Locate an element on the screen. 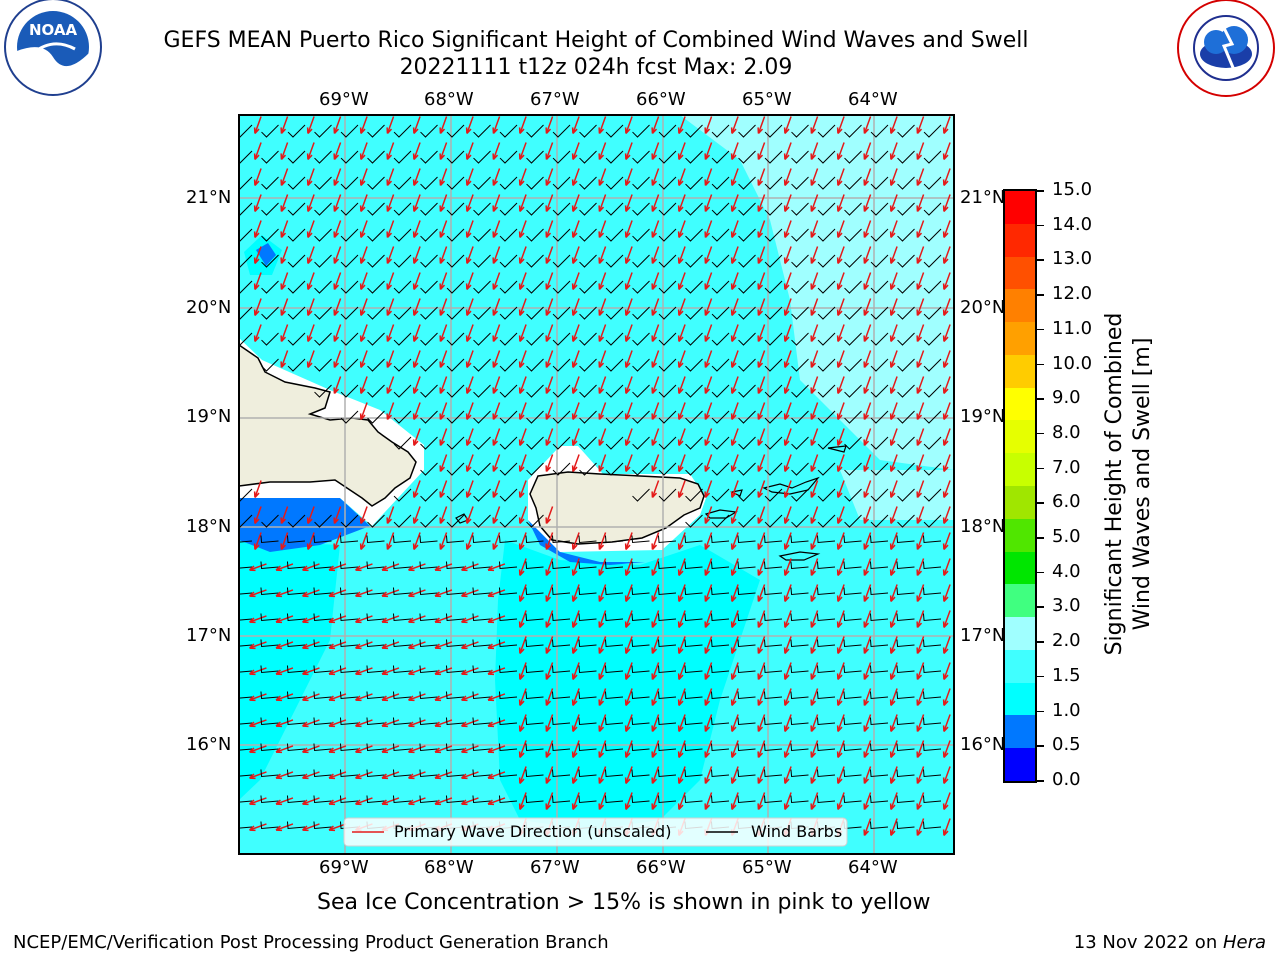 The width and height of the screenshot is (1280, 960). lon-label-bottom-68w: 68°W is located at coordinates (449, 867).